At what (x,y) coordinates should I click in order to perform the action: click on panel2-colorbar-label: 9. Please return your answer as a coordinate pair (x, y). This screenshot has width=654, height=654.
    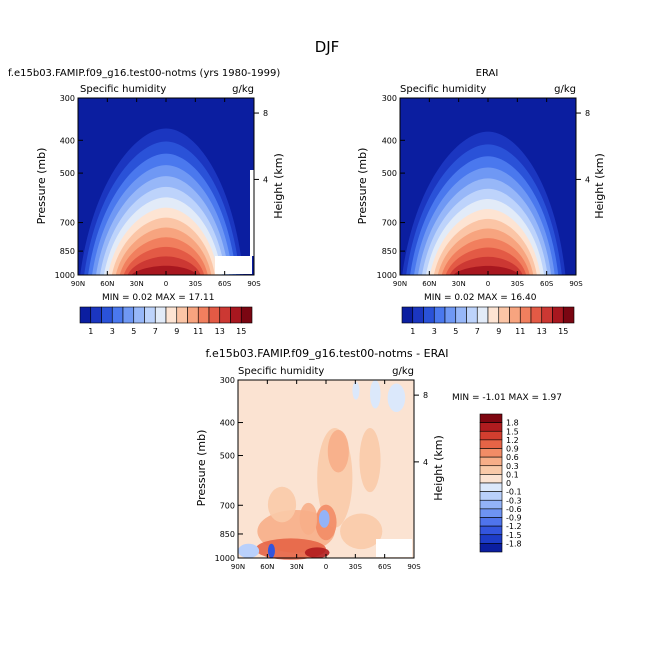
    Looking at the image, I should click on (498, 331).